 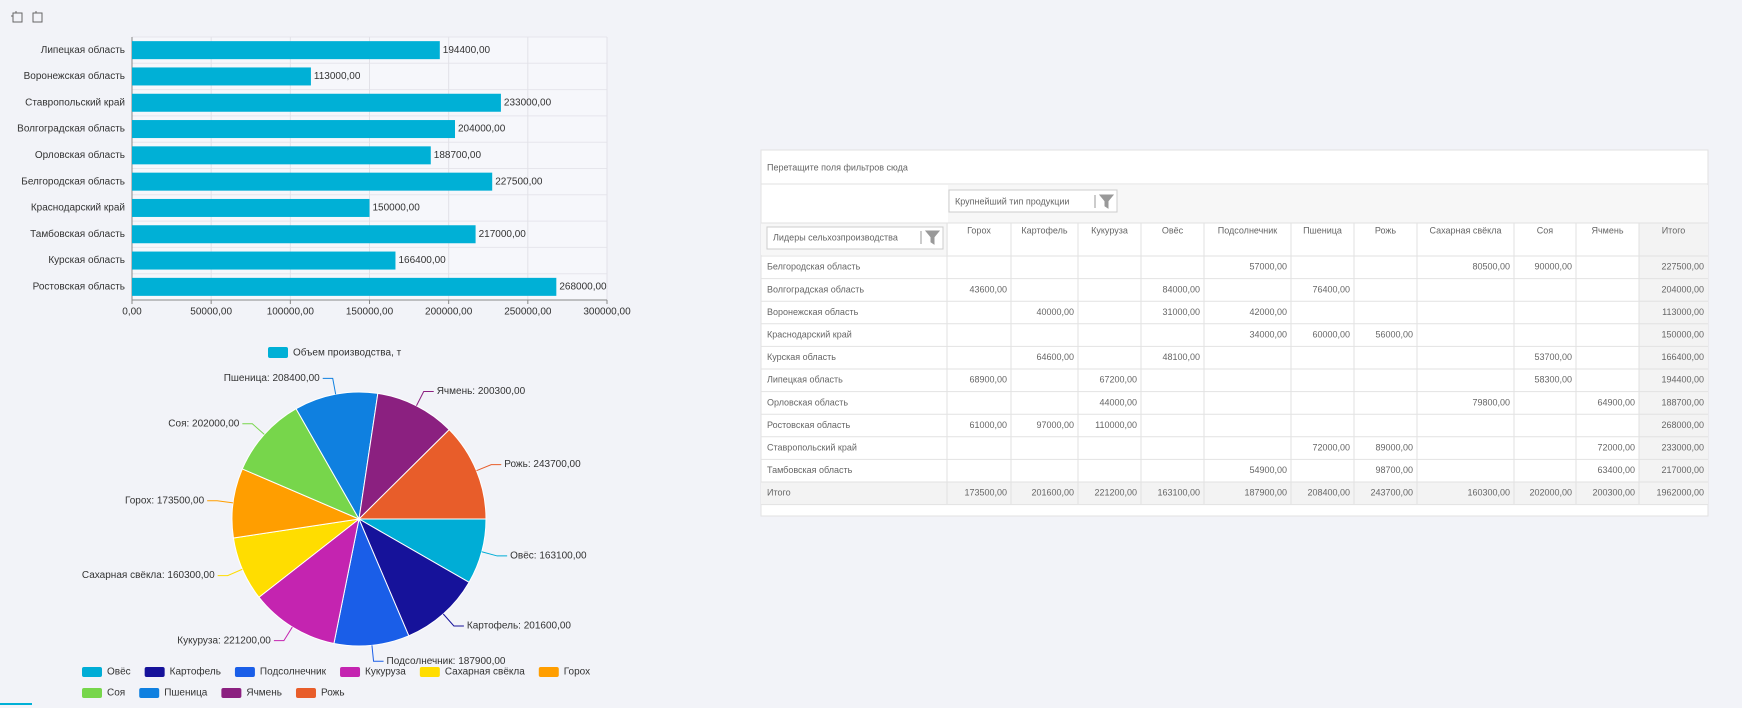 What do you see at coordinates (779, 493) in the screenshot?
I see `row-header: Итого` at bounding box center [779, 493].